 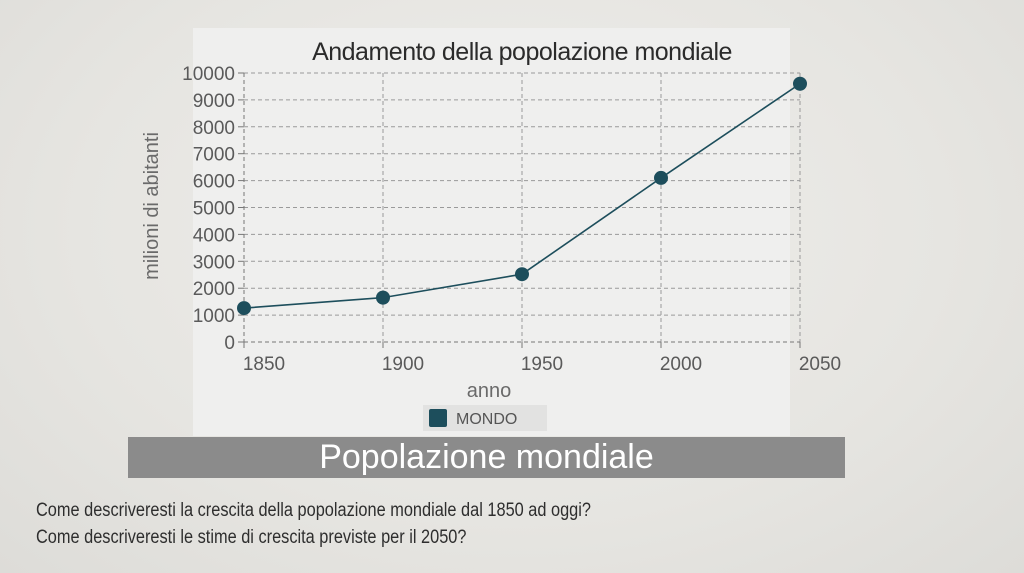 What do you see at coordinates (214, 155) in the screenshot?
I see `y-tick-label-7000: 7000` at bounding box center [214, 155].